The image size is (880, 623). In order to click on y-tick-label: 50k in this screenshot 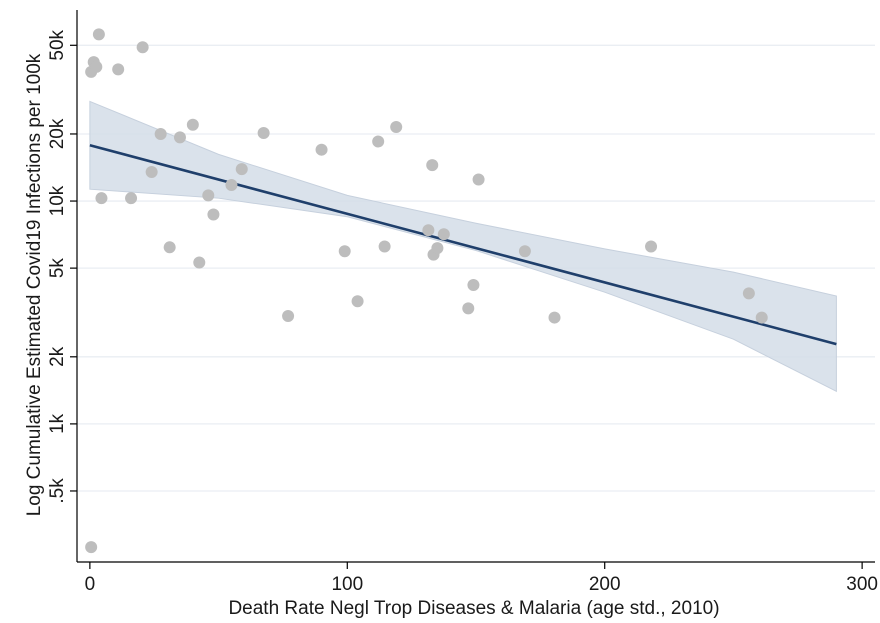, I will do `click(57, 44)`.